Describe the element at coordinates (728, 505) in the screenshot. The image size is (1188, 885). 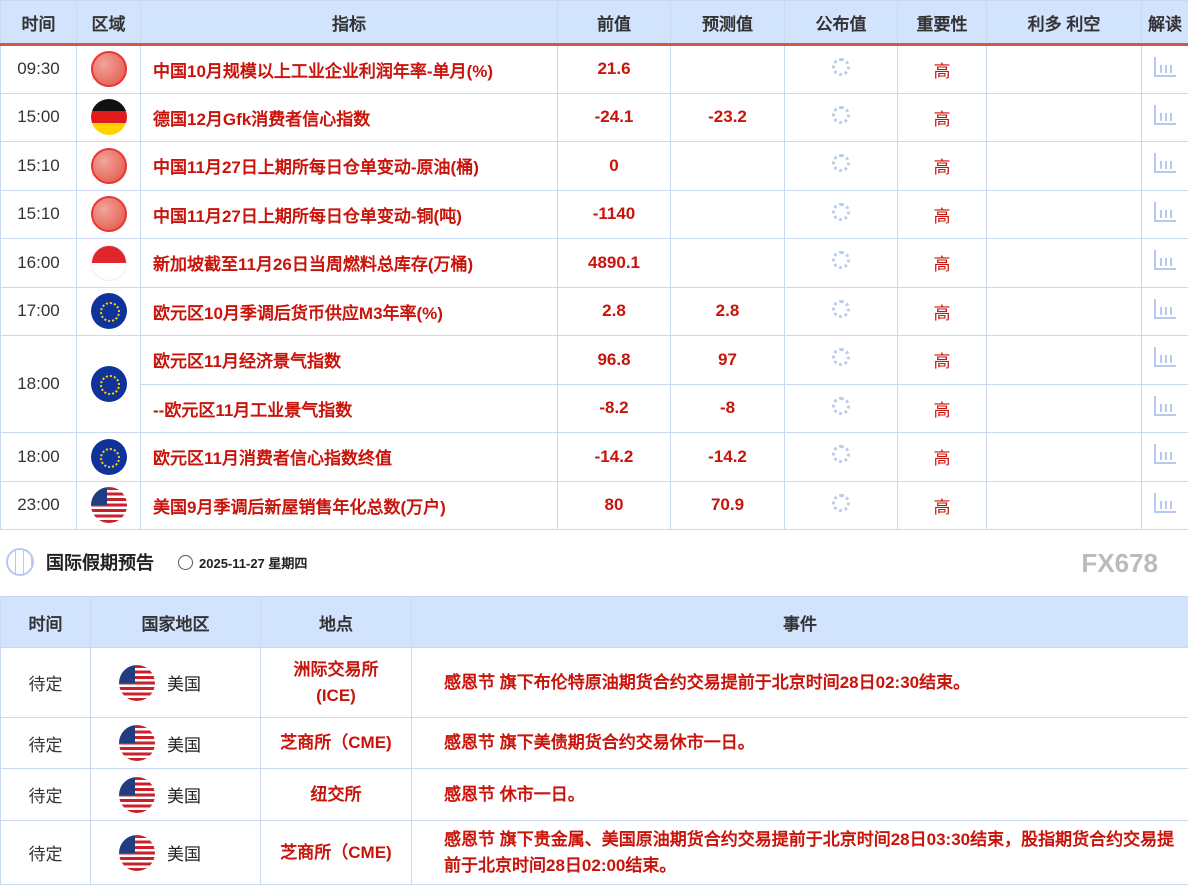
I see `forecast-value: 70.9` at that location.